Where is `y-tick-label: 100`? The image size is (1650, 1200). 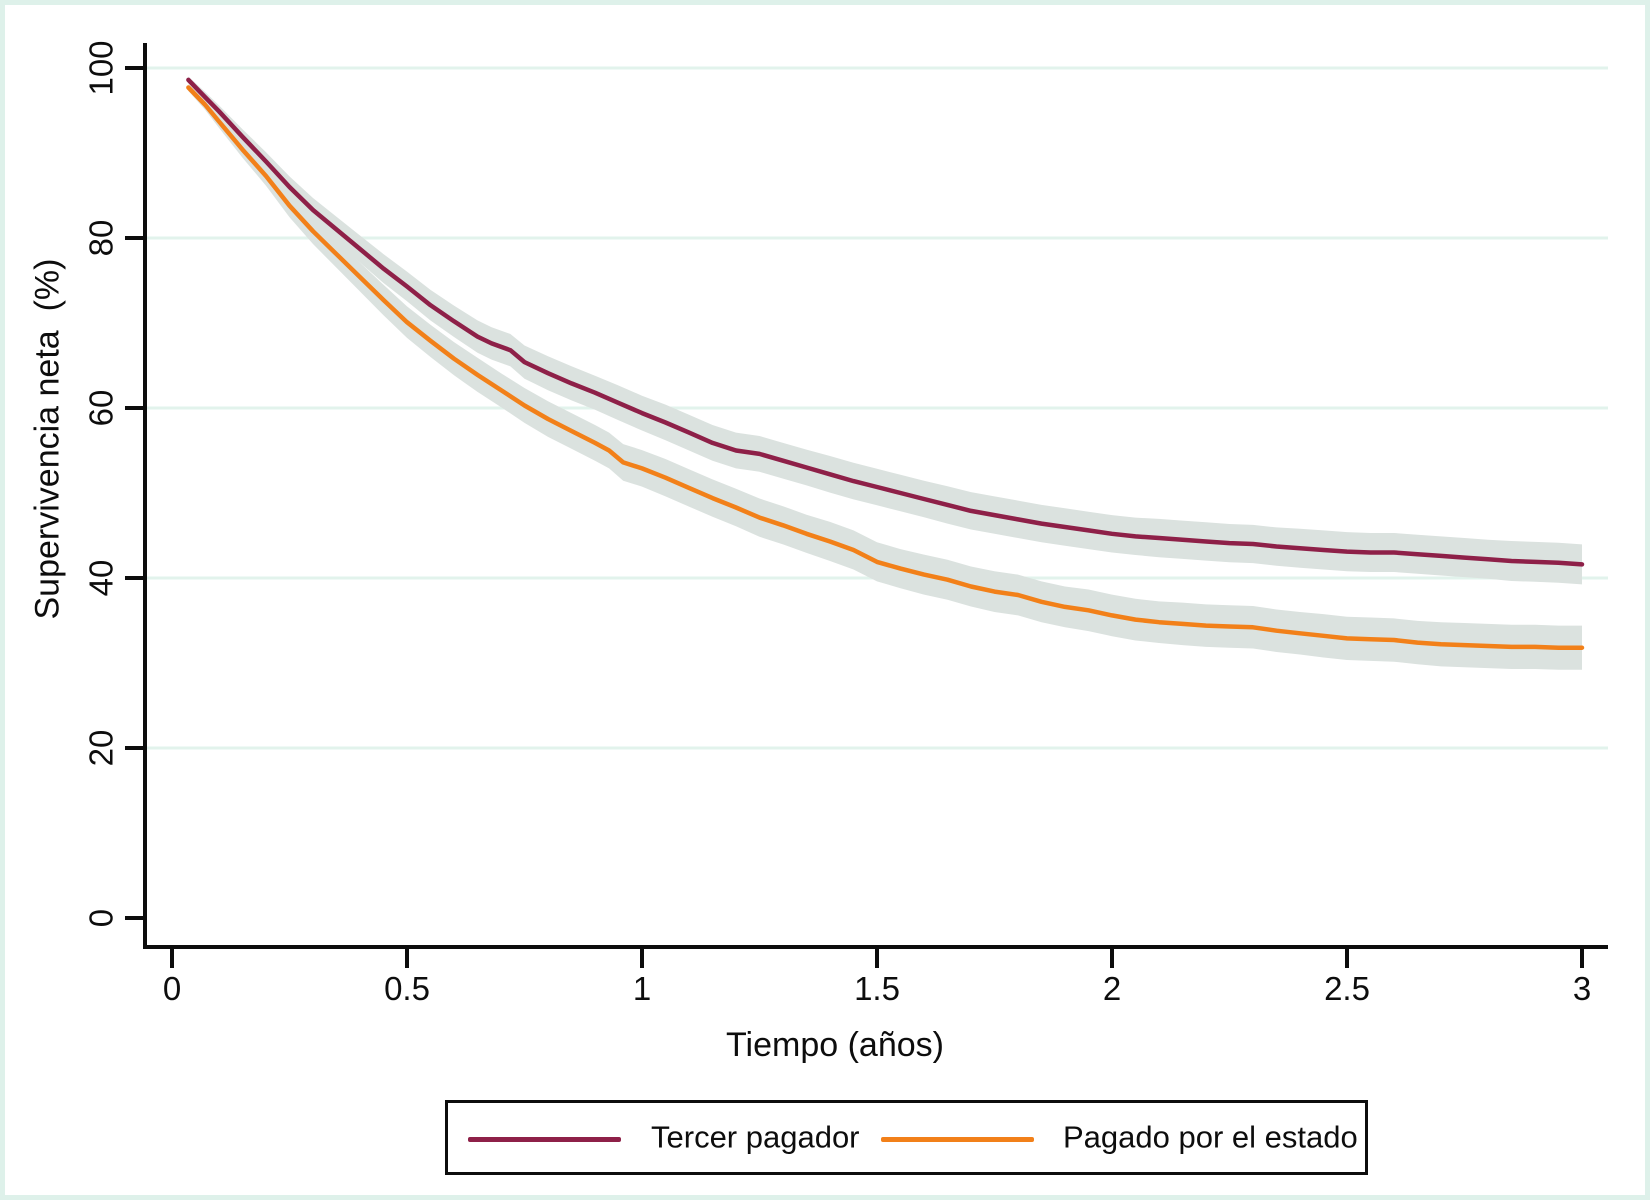 y-tick-label: 100 is located at coordinates (101, 67).